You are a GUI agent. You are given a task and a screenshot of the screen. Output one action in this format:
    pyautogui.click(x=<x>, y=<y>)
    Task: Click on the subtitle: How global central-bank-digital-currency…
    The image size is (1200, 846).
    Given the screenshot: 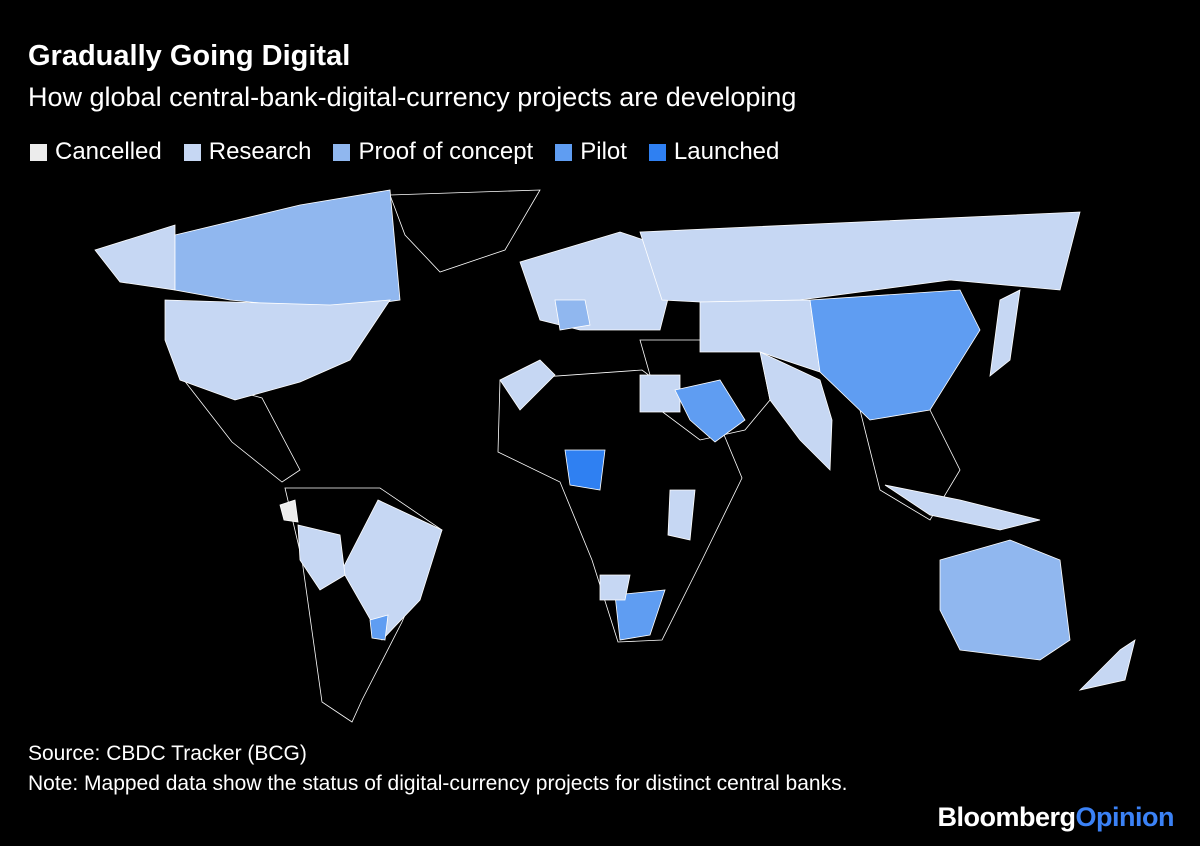 What is the action you would take?
    pyautogui.click(x=412, y=97)
    